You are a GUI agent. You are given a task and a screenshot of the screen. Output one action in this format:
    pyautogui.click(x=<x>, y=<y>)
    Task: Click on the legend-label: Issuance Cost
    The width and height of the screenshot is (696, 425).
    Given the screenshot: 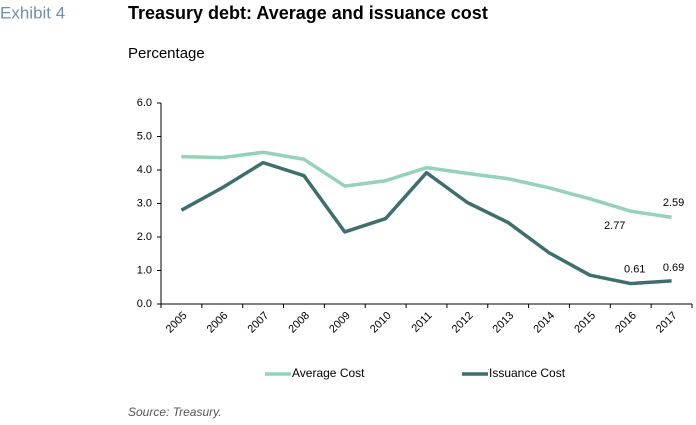 What is the action you would take?
    pyautogui.click(x=527, y=373)
    